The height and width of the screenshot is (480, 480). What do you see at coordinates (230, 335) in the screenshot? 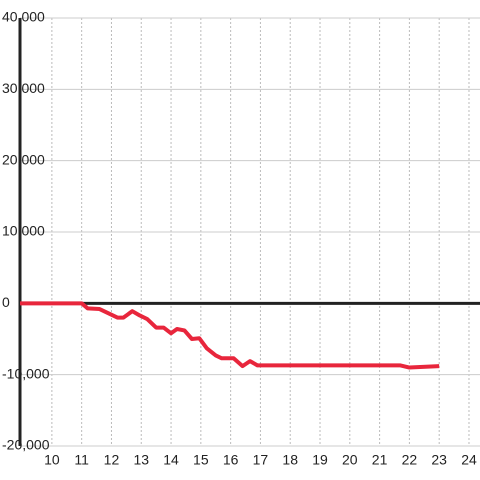
I see `data-line` at bounding box center [230, 335].